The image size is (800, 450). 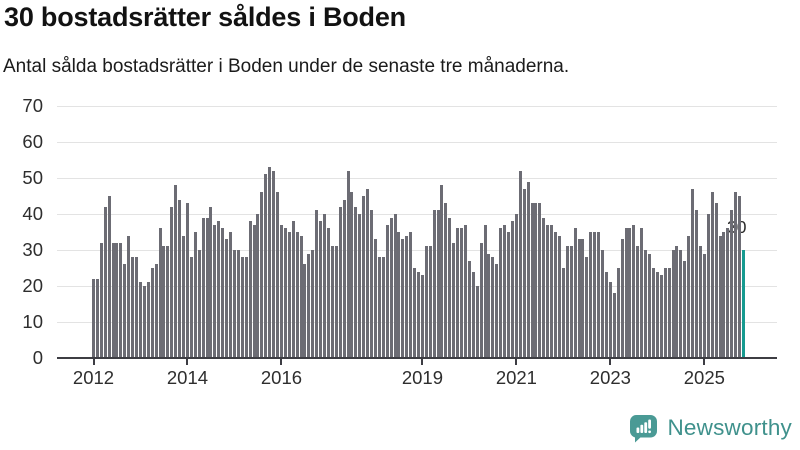 What do you see at coordinates (281, 377) in the screenshot?
I see `x-axis-label: 2016` at bounding box center [281, 377].